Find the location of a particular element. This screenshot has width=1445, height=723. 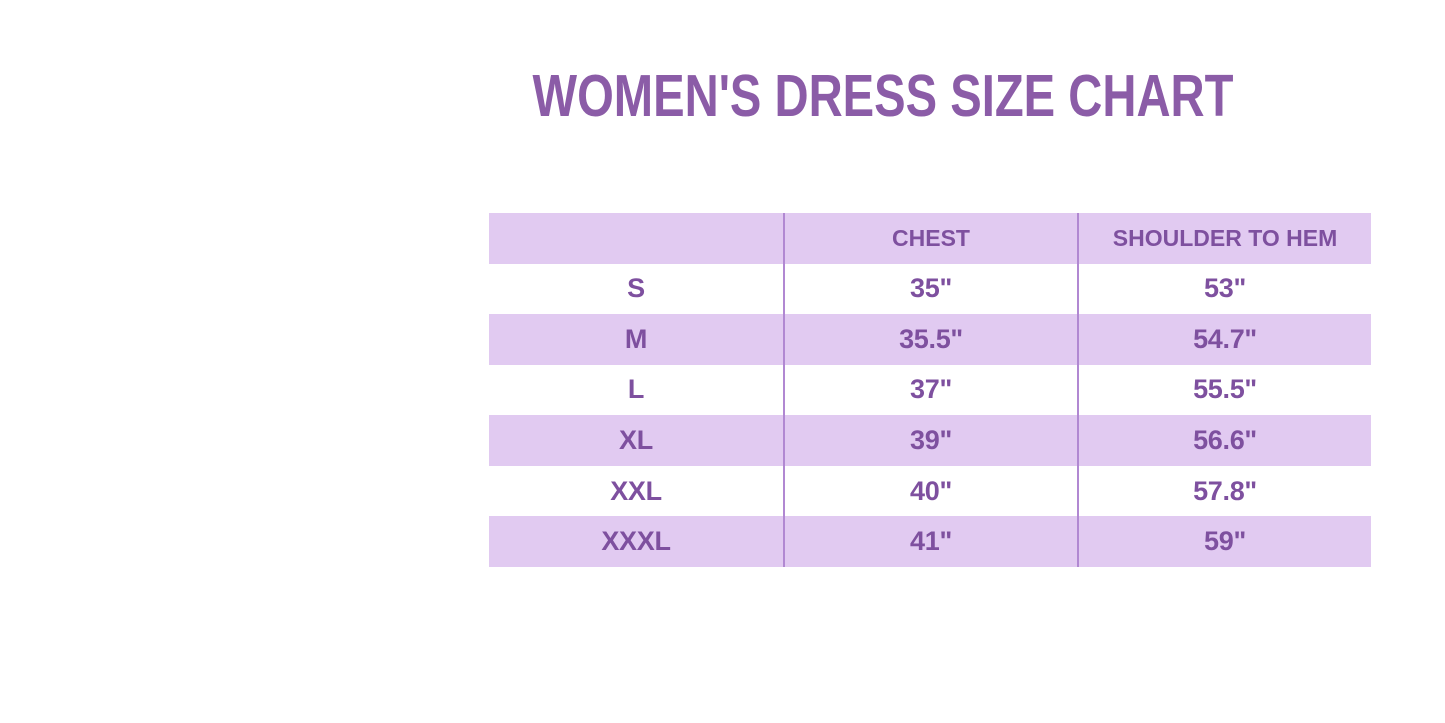

column-header-chest: CHEST is located at coordinates (930, 238).